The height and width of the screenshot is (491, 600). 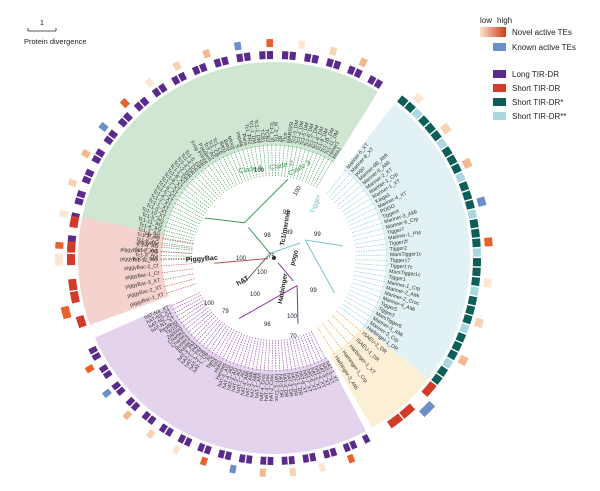 What do you see at coordinates (147, 246) in the screenshot?
I see `leaf-label: Tc1-4_AG` at bounding box center [147, 246].